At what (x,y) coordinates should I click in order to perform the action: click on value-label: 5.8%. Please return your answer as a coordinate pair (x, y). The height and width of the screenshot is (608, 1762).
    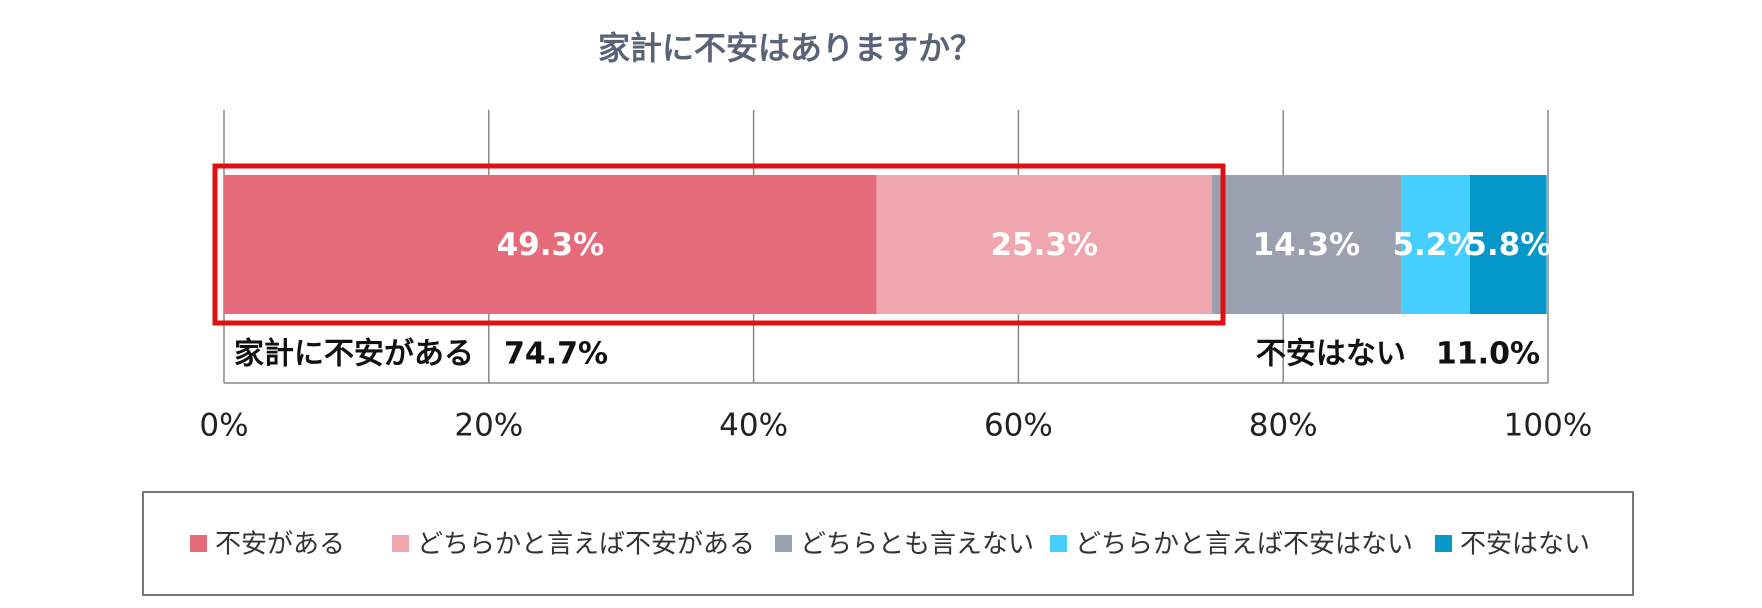
    Looking at the image, I should click on (1508, 245).